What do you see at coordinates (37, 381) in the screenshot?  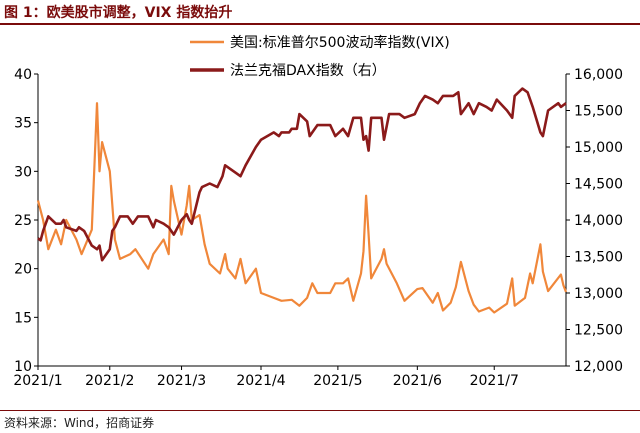 I see `x-tick-label: 2021/1` at bounding box center [37, 381].